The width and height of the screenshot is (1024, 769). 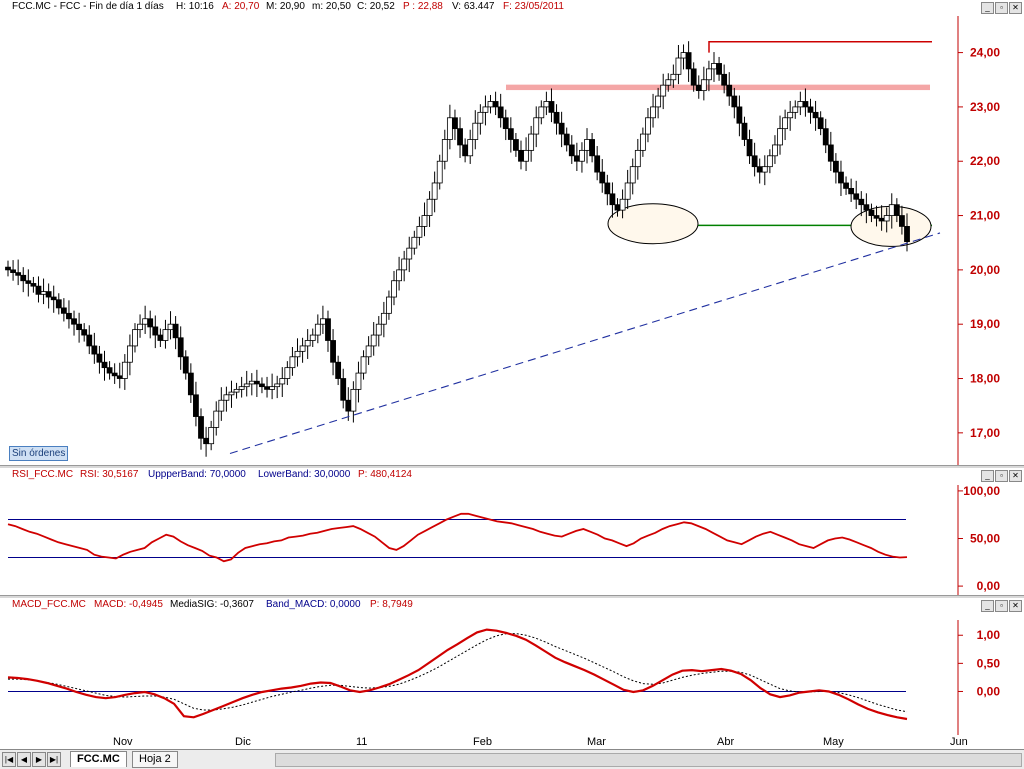 I want to click on sheet-tab-bar: |◀ ◀ ▶ ▶| FCC.MC Hoja 2, so click(x=512, y=759).